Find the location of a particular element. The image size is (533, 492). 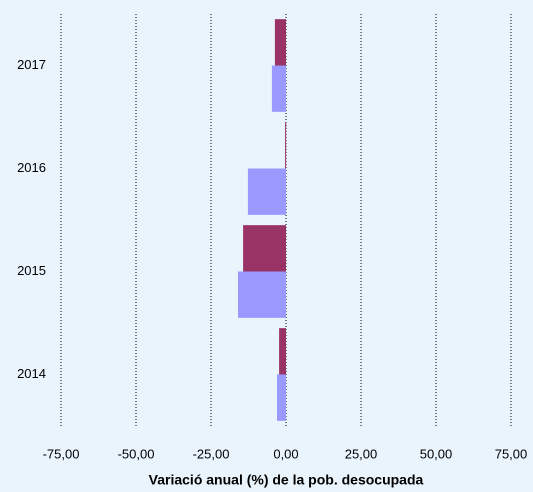

x-tick-label: -25,00 is located at coordinates (211, 453).